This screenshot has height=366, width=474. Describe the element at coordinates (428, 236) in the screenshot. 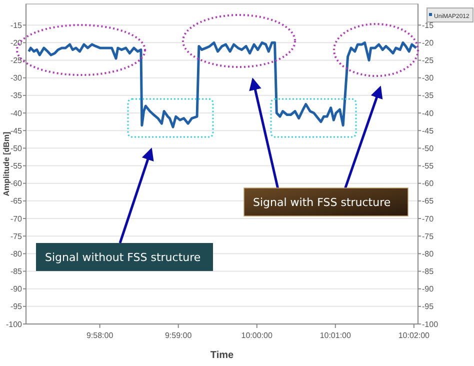

I see `y2-tick-label: -75` at that location.